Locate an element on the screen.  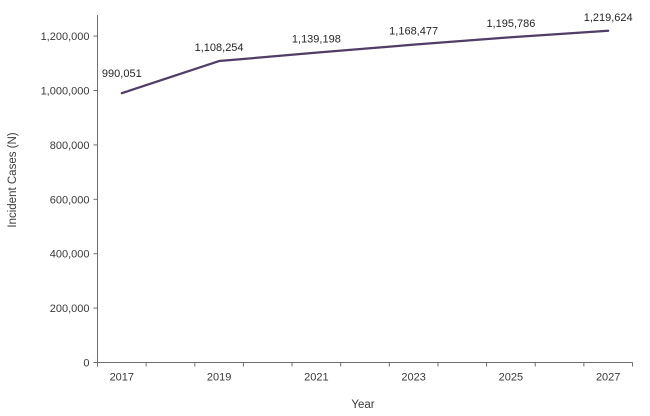
x-tick-label: 2019 is located at coordinates (219, 378).